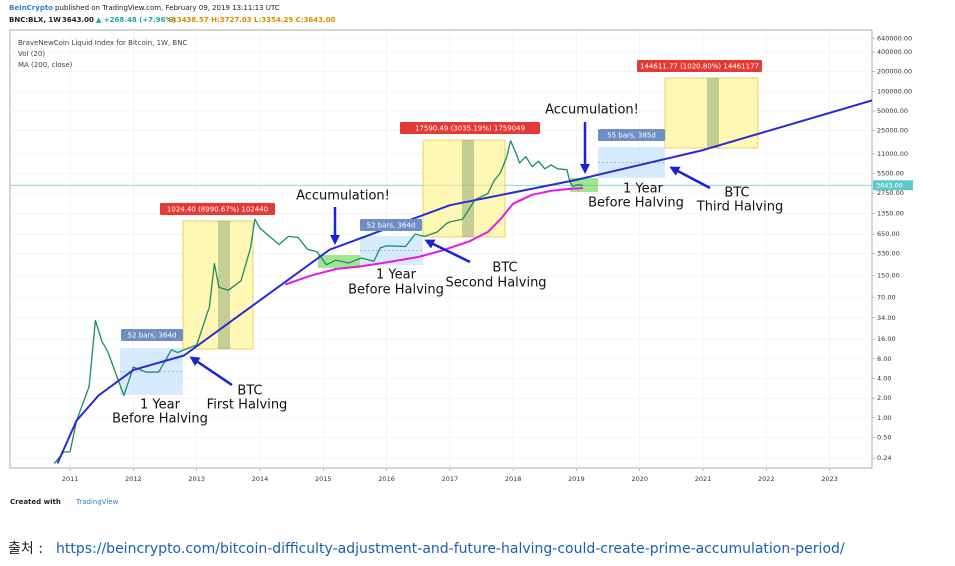 This screenshot has width=955, height=566. I want to click on x-tick-label: 2020, so click(639, 479).